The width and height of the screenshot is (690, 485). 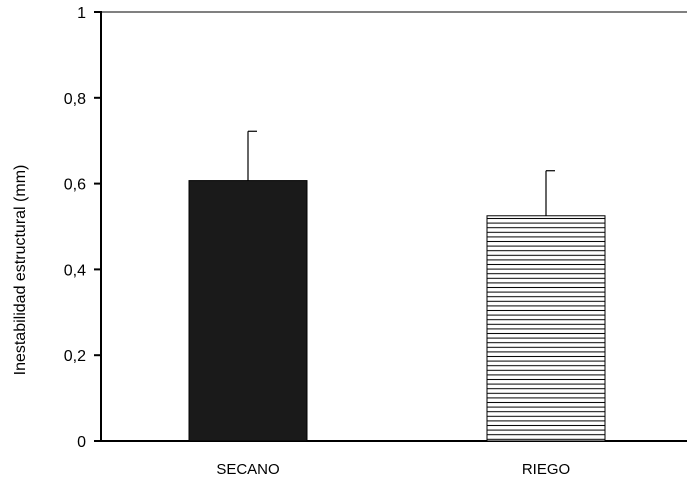 What do you see at coordinates (393, 469) in the screenshot?
I see `x-axis: SECANO RIEGO` at bounding box center [393, 469].